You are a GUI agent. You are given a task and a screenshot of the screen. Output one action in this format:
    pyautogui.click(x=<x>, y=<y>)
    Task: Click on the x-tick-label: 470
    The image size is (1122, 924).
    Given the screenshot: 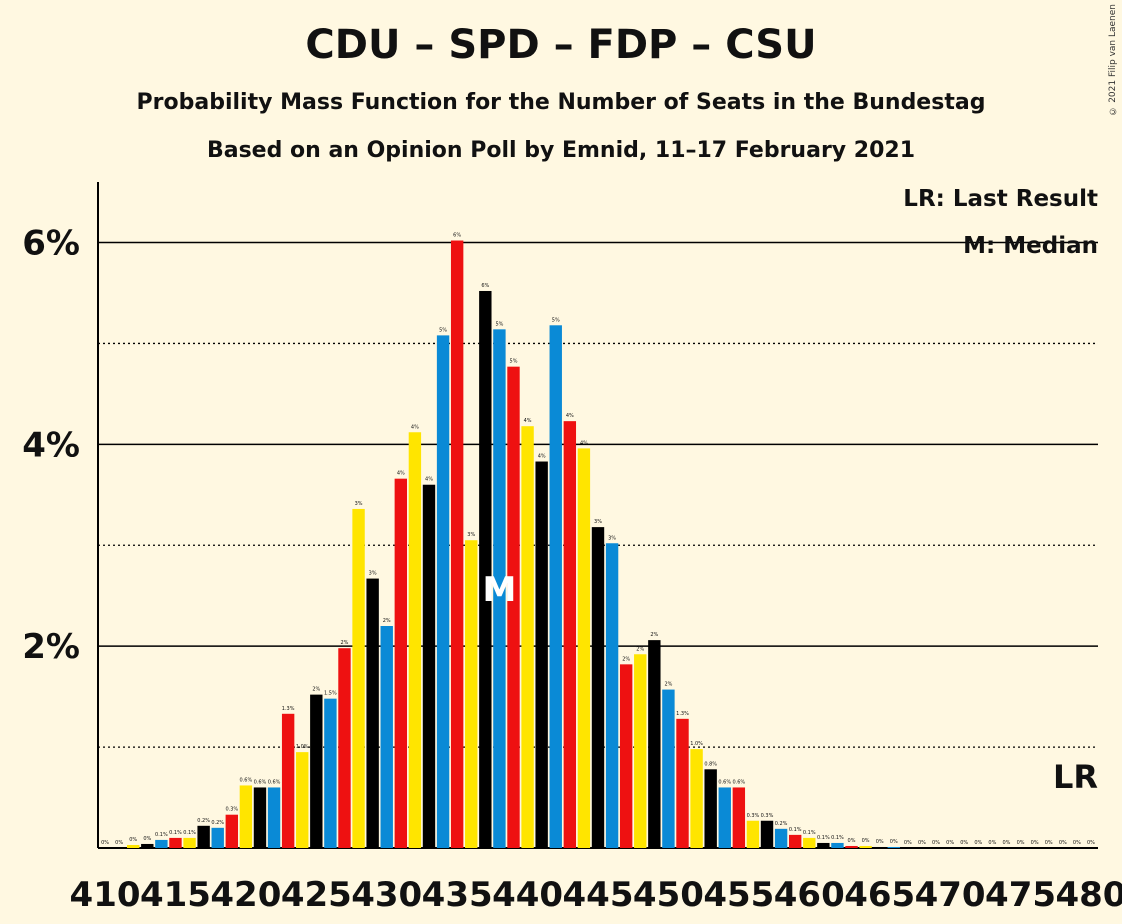 What is the action you would take?
    pyautogui.click(x=950, y=895)
    